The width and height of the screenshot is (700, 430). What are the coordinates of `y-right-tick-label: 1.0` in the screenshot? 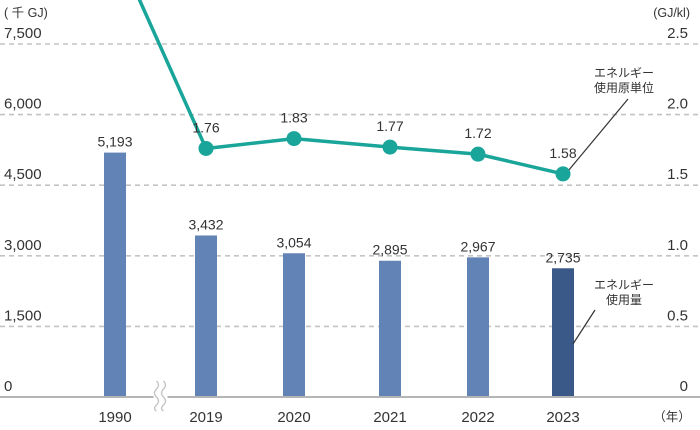 It's located at (677, 245).